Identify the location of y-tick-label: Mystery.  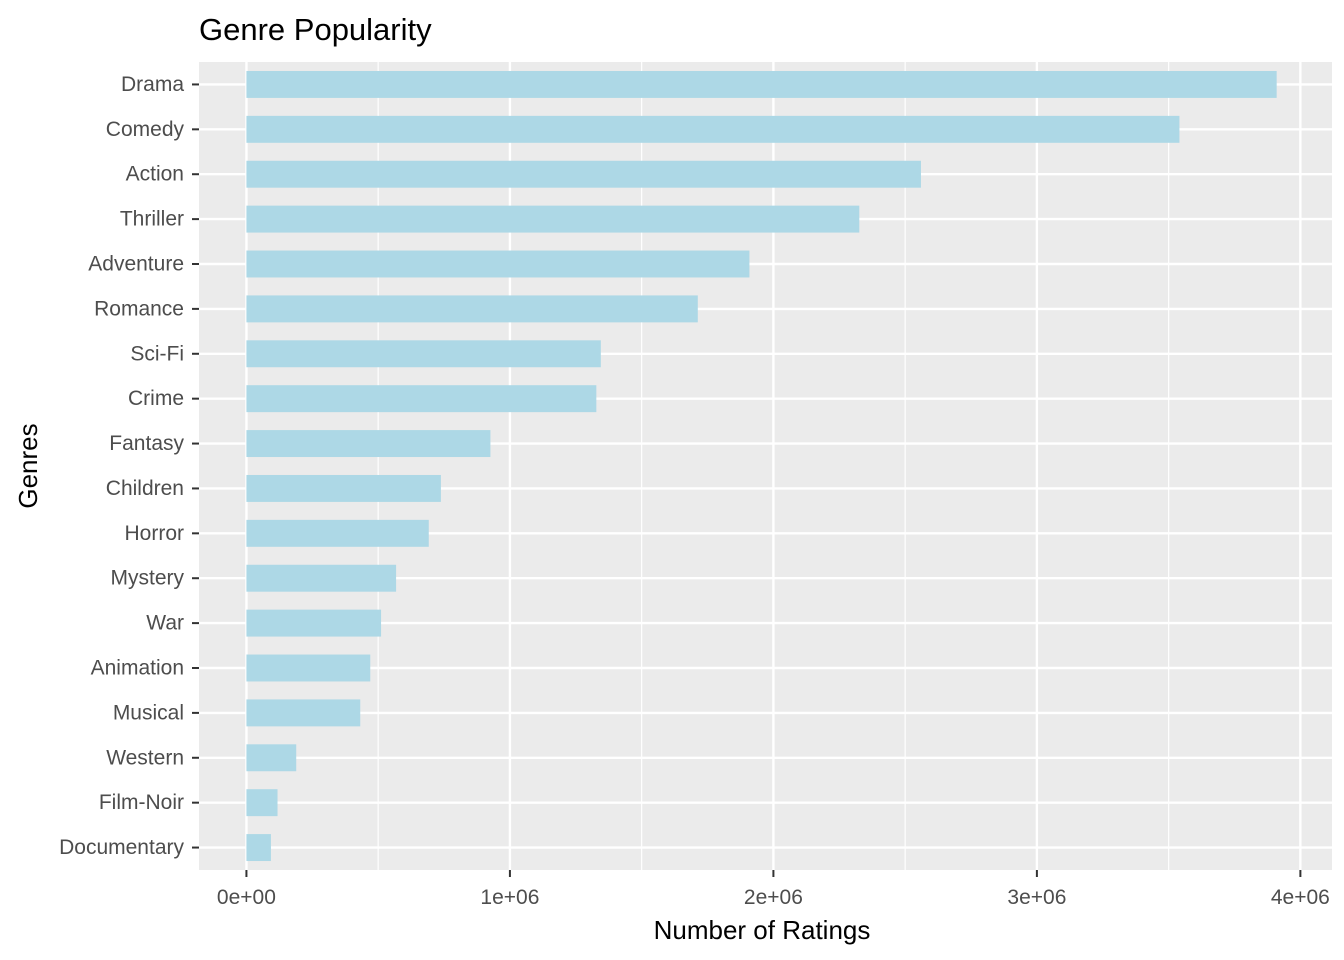
(148, 578).